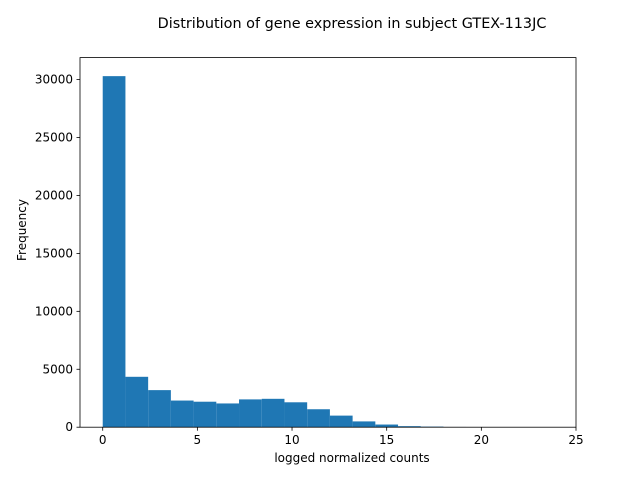 The image size is (640, 484). I want to click on x-tick-label: 10, so click(291, 440).